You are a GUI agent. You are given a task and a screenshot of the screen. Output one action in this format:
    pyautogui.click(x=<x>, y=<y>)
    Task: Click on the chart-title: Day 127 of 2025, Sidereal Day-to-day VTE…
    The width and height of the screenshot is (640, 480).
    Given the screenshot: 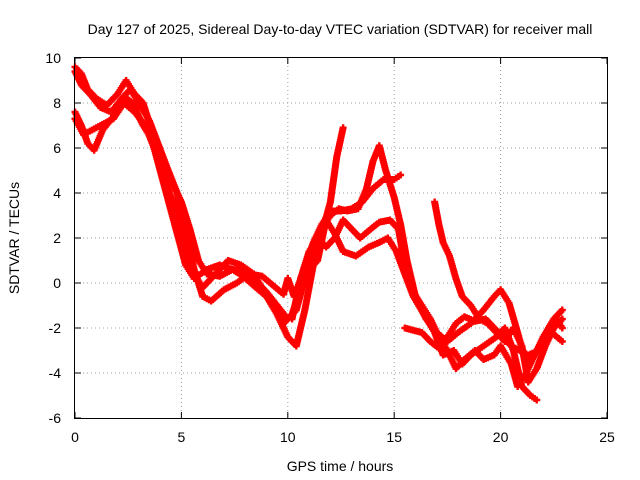 What is the action you would take?
    pyautogui.click(x=340, y=29)
    